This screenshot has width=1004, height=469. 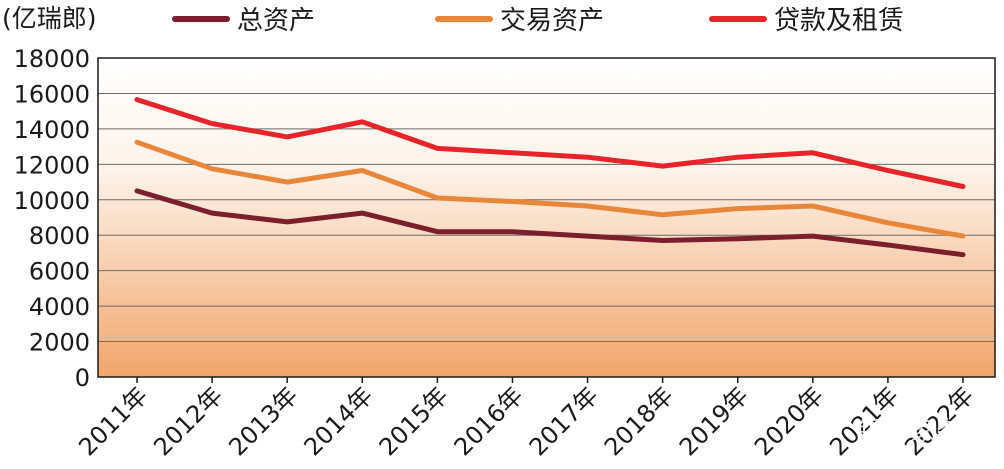 What do you see at coordinates (263, 421) in the screenshot?
I see `x-tick-label: 2013年` at bounding box center [263, 421].